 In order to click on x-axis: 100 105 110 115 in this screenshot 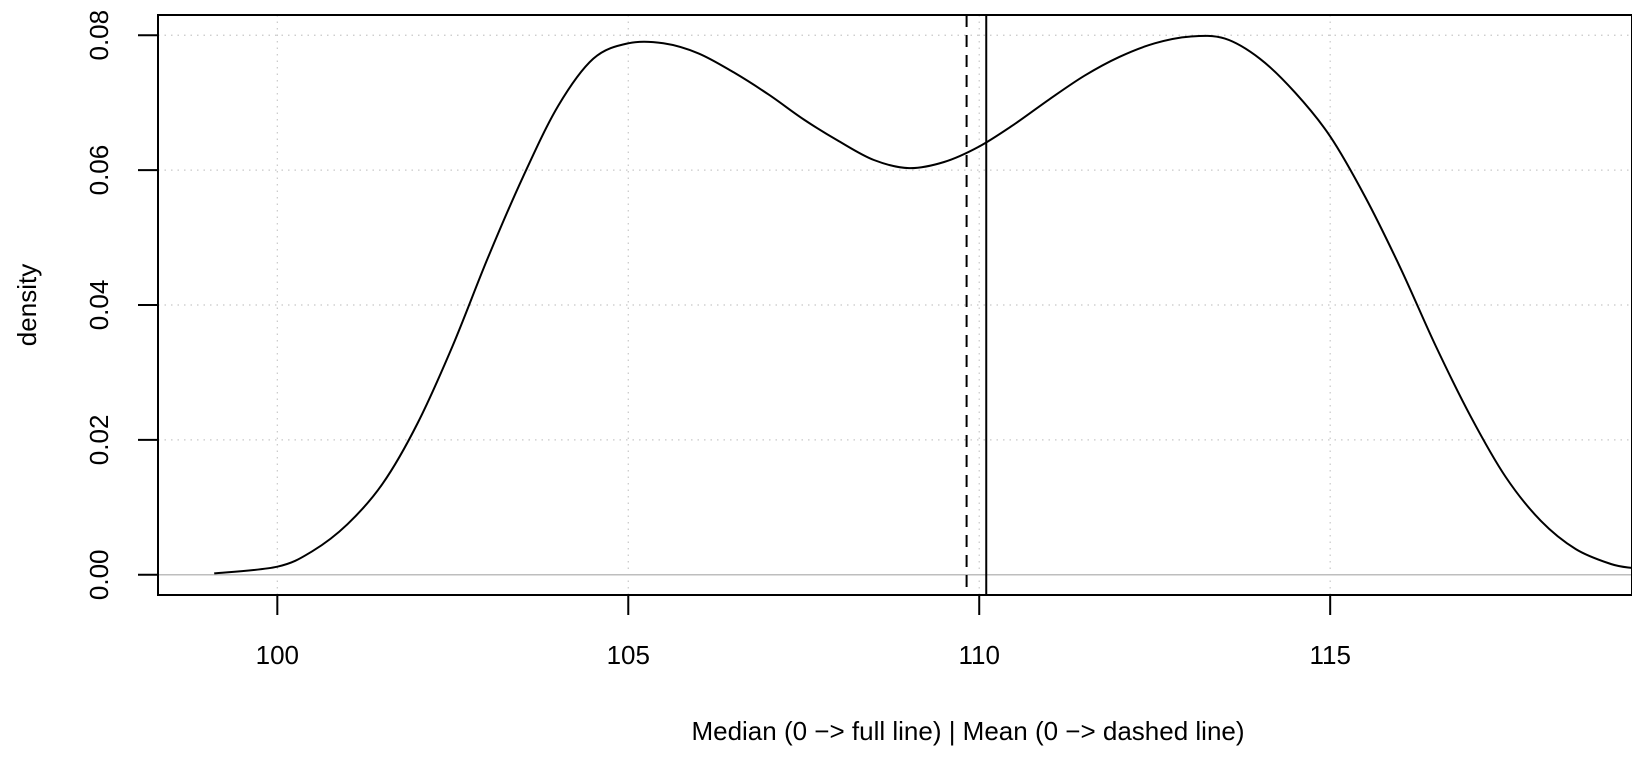, I will do `click(803, 632)`.